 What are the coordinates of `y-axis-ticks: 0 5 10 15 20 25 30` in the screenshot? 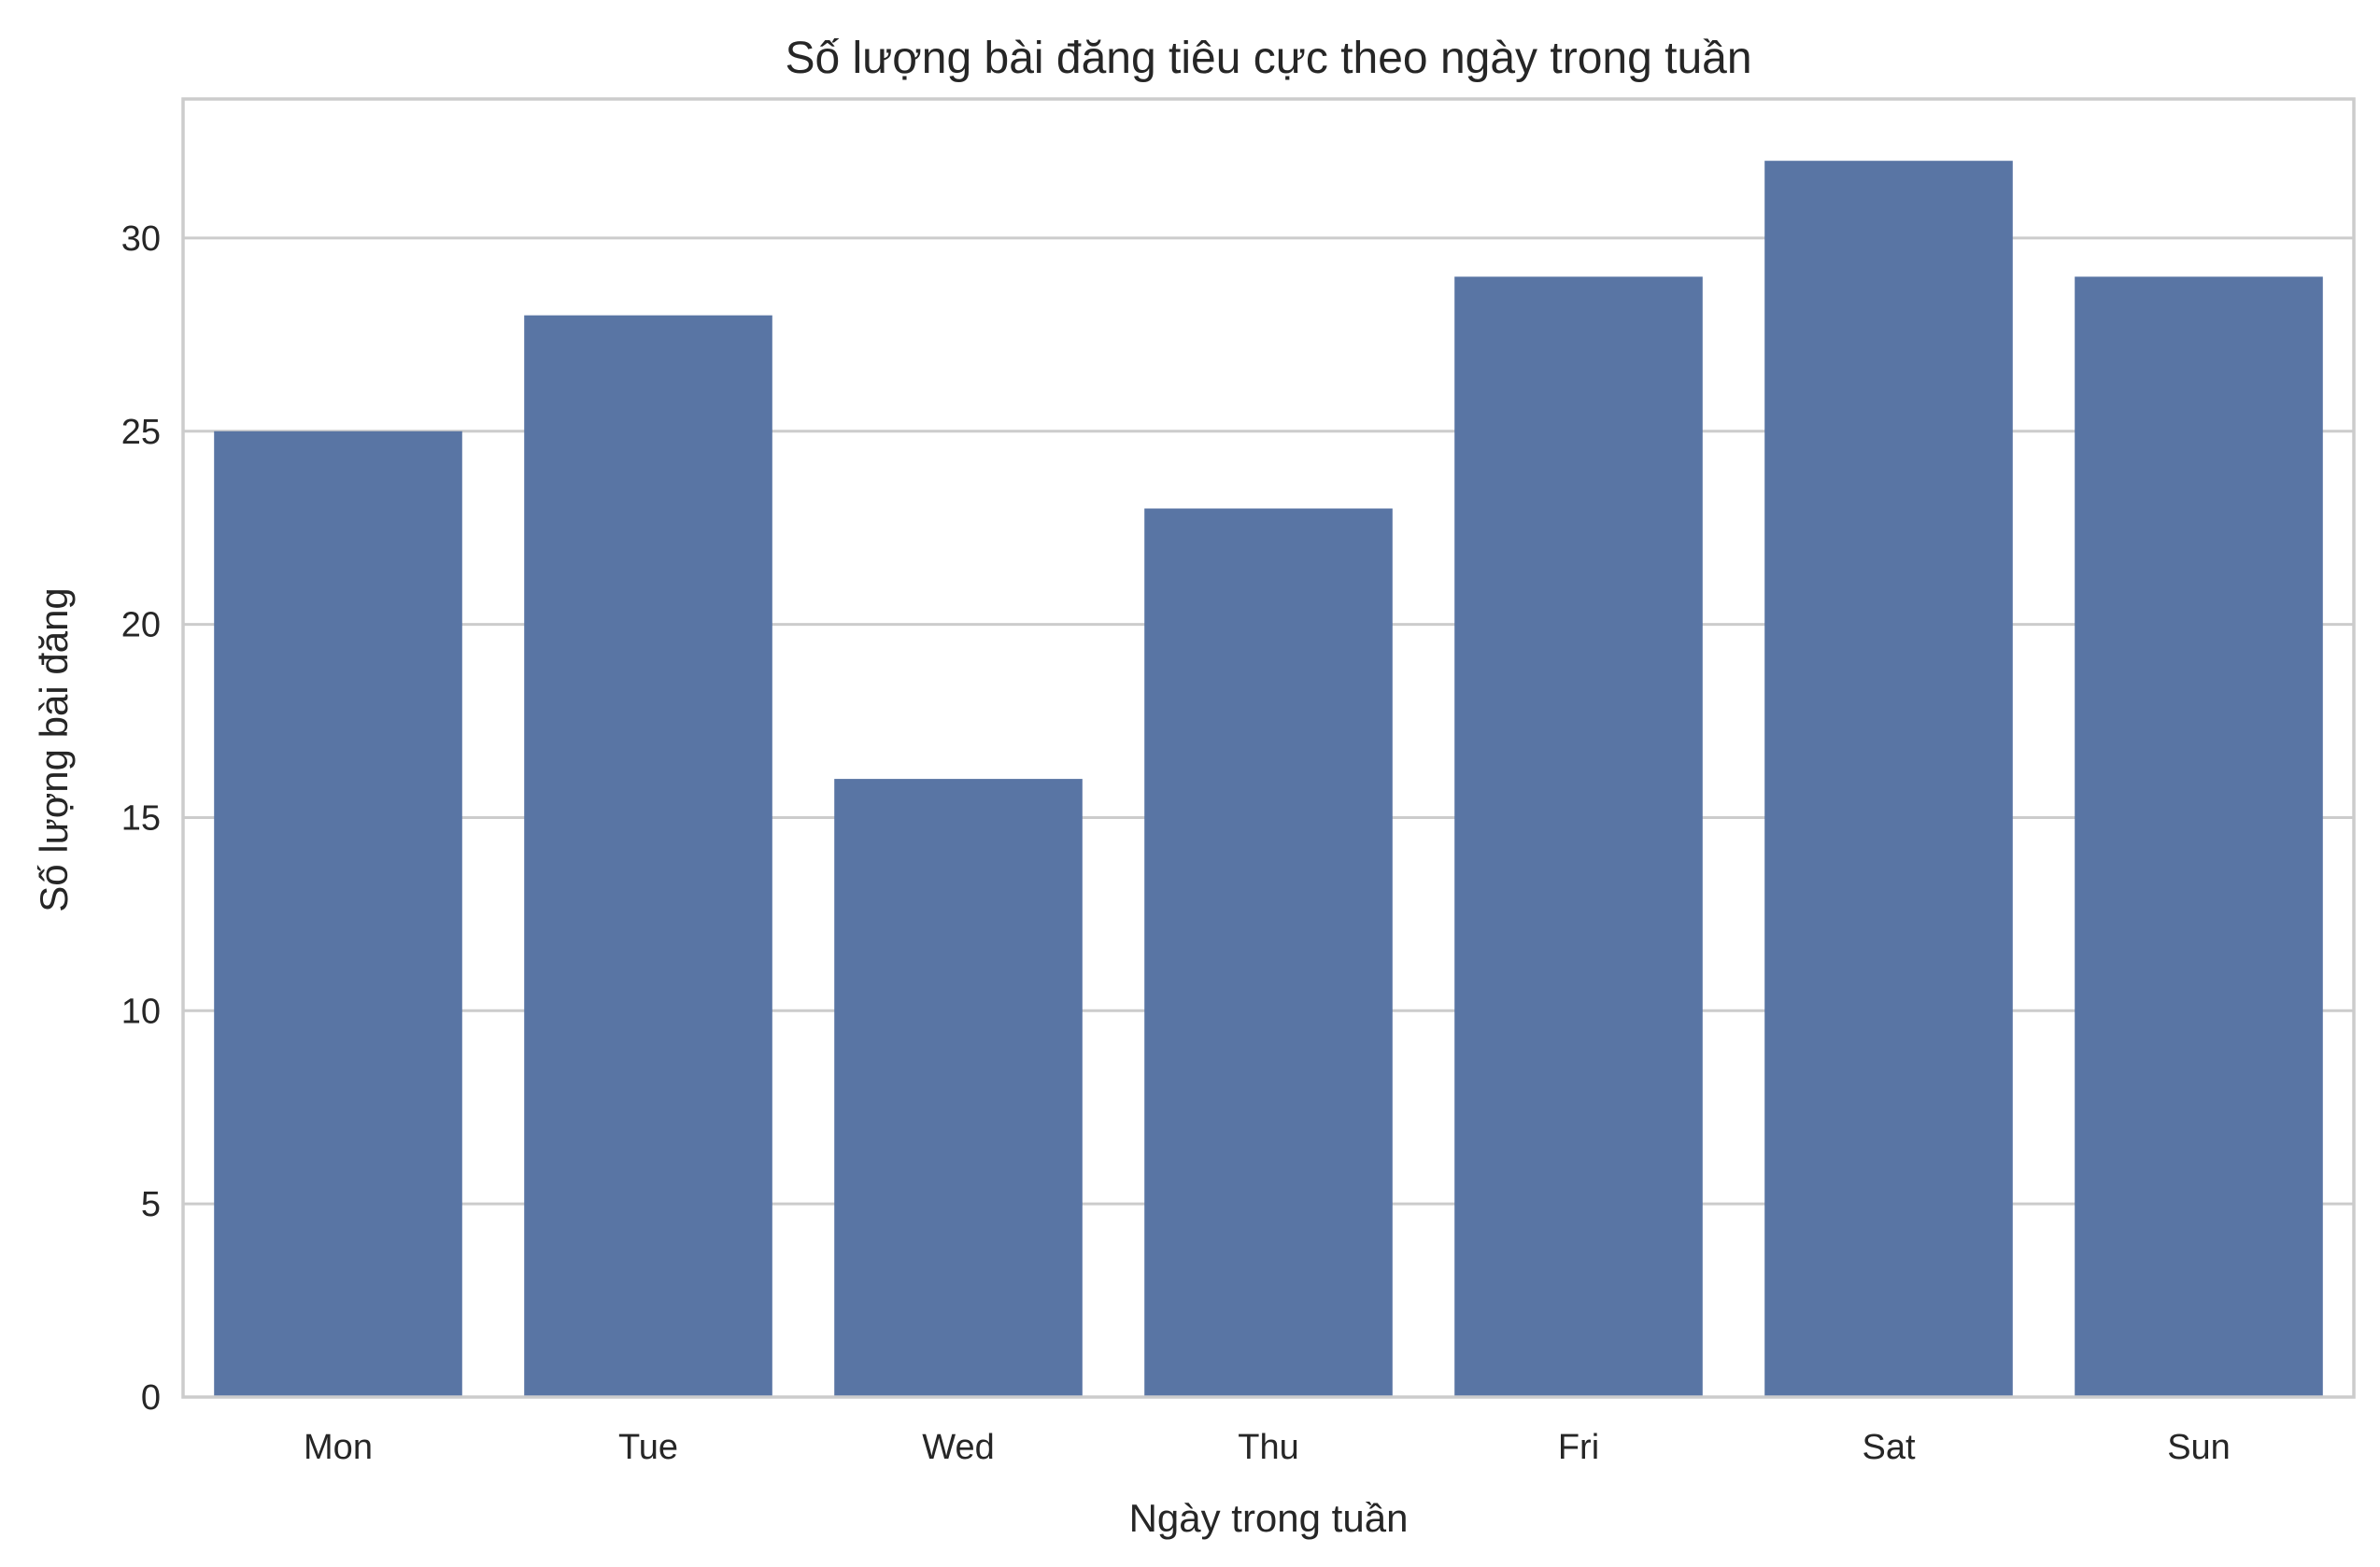 It's located at (141, 818).